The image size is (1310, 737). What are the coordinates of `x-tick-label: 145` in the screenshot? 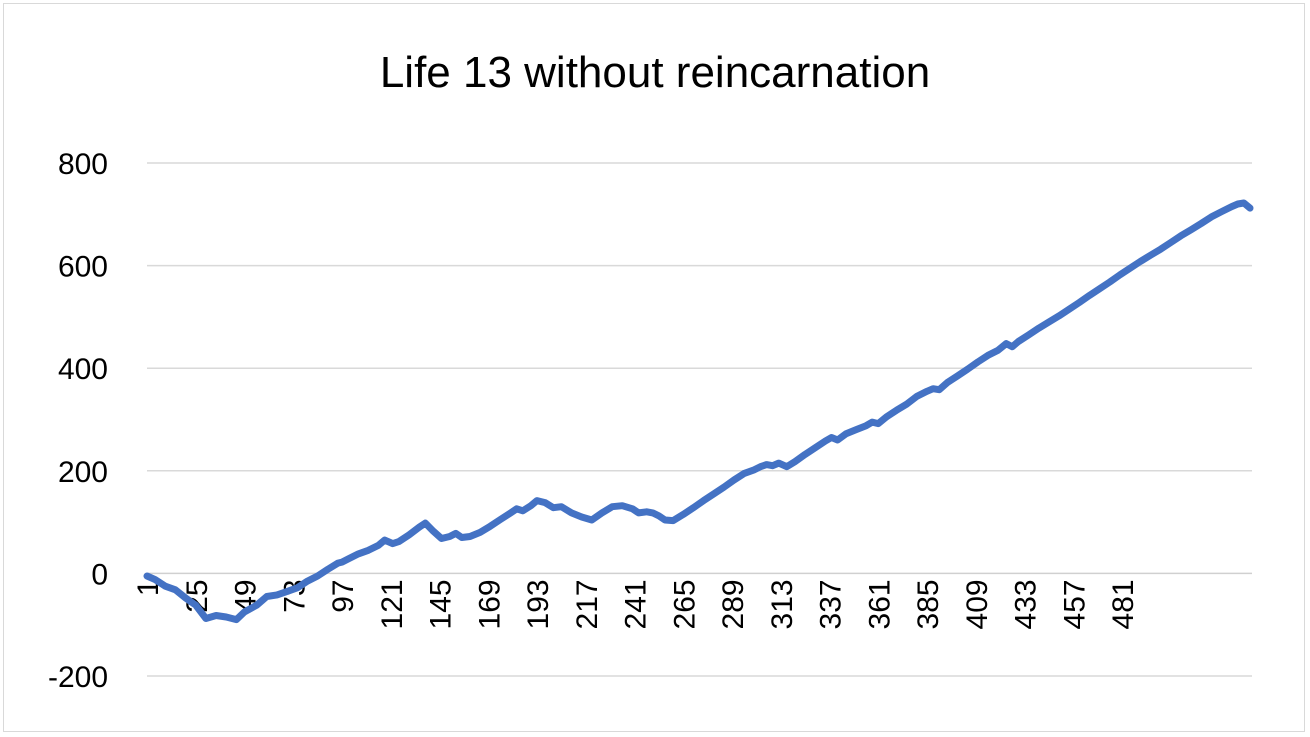 It's located at (441, 604).